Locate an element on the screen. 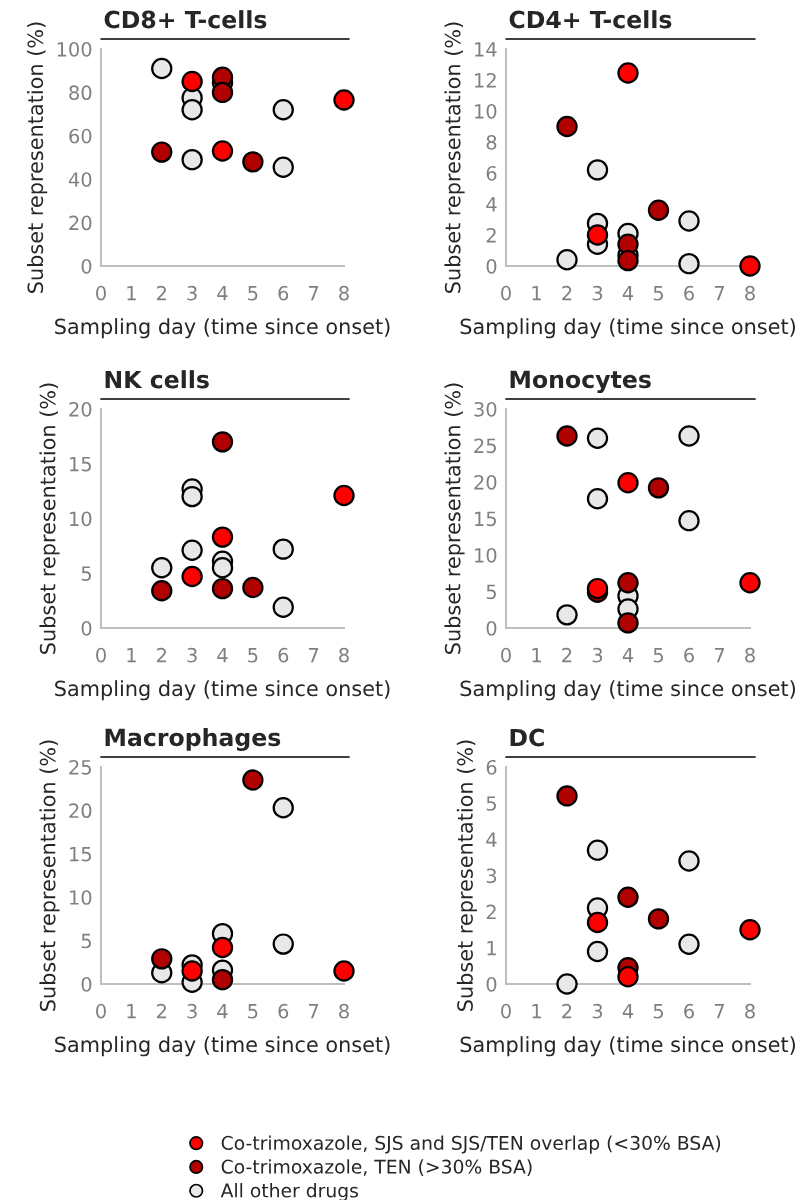  y-tick-label: 40 is located at coordinates (80, 179).